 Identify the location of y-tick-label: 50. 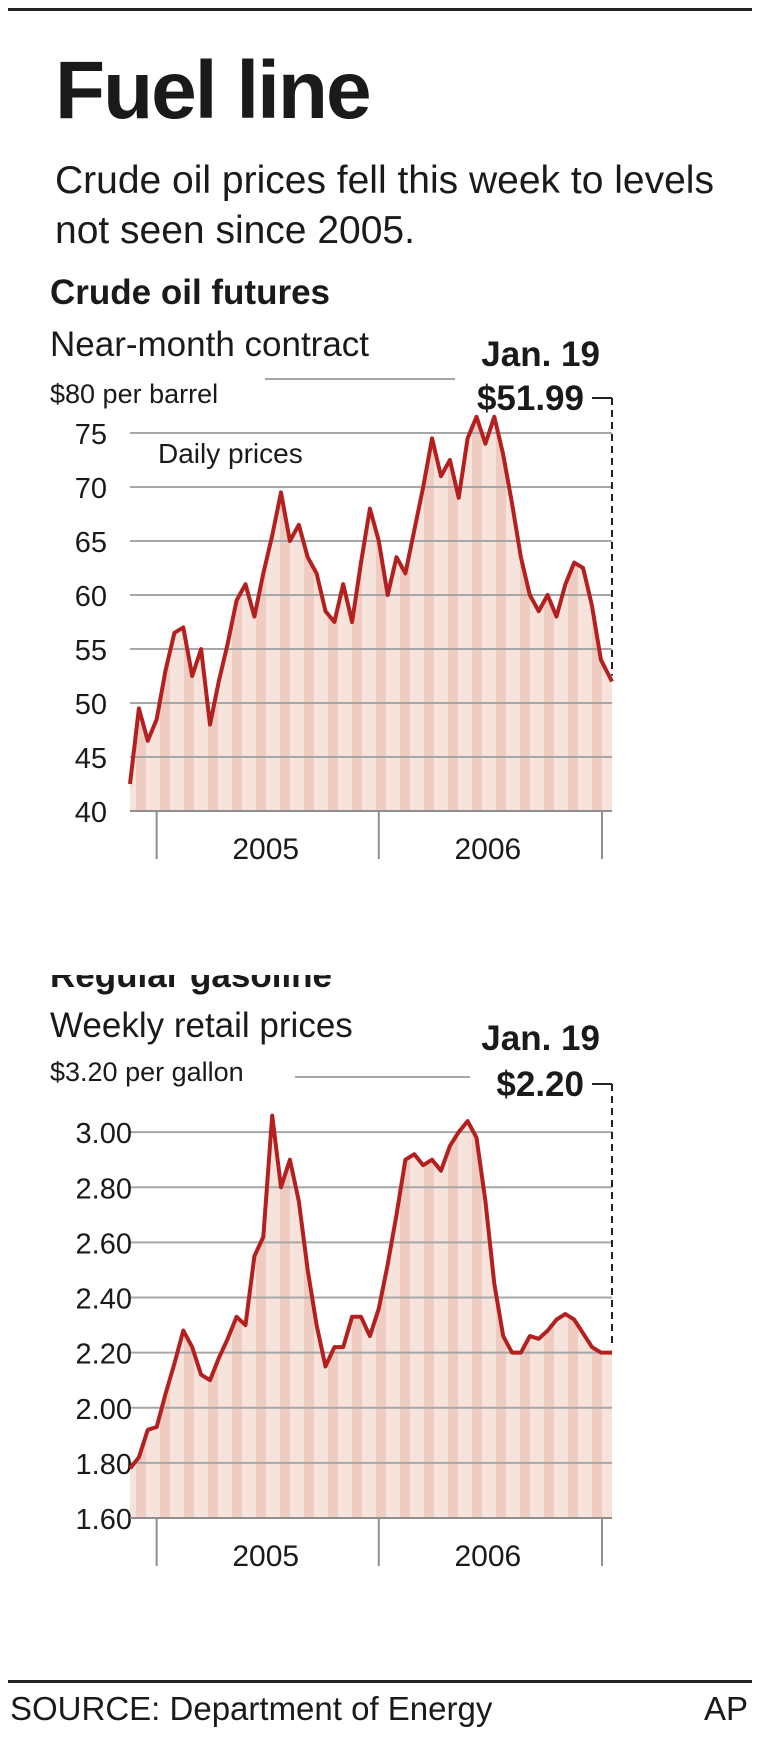
(91, 705).